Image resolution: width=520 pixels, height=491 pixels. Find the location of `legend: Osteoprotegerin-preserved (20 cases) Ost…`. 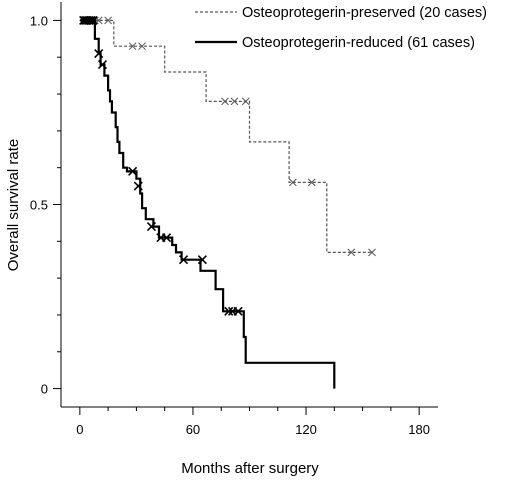

legend: Osteoprotegerin-preserved (20 cases) Ost… is located at coordinates (341, 28).